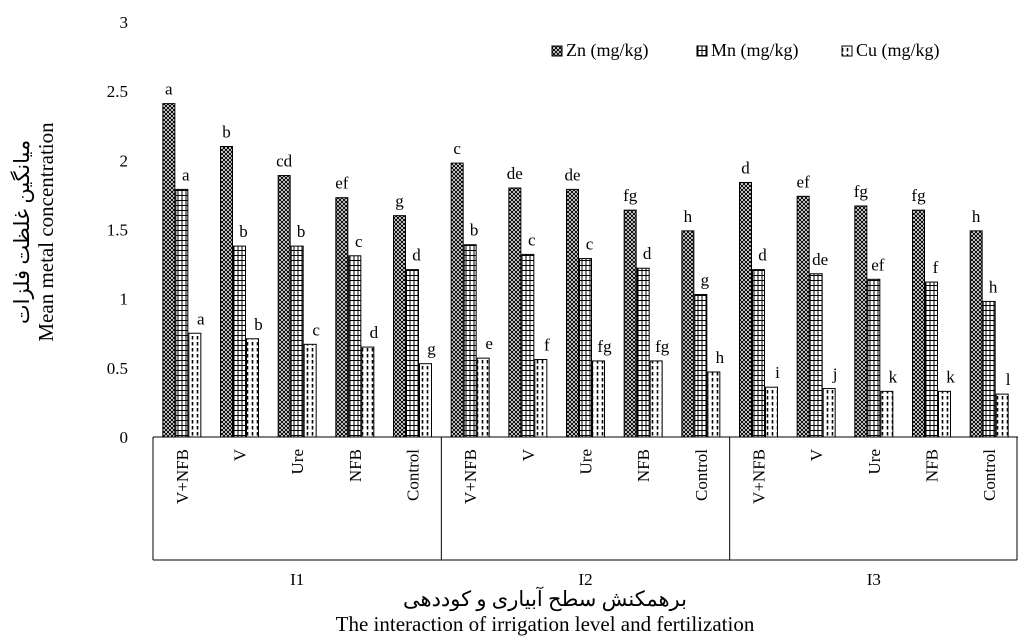 The width and height of the screenshot is (1019, 637). What do you see at coordinates (835, 374) in the screenshot?
I see `significance-label: j` at bounding box center [835, 374].